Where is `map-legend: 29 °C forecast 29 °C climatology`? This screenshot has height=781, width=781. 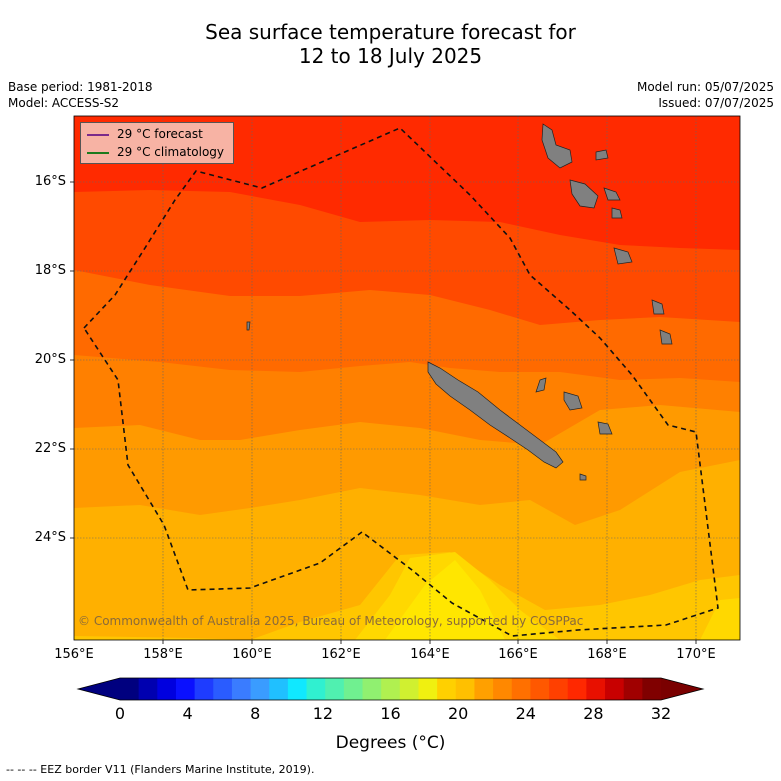
map-legend: 29 °C forecast 29 °C climatology is located at coordinates (157, 143).